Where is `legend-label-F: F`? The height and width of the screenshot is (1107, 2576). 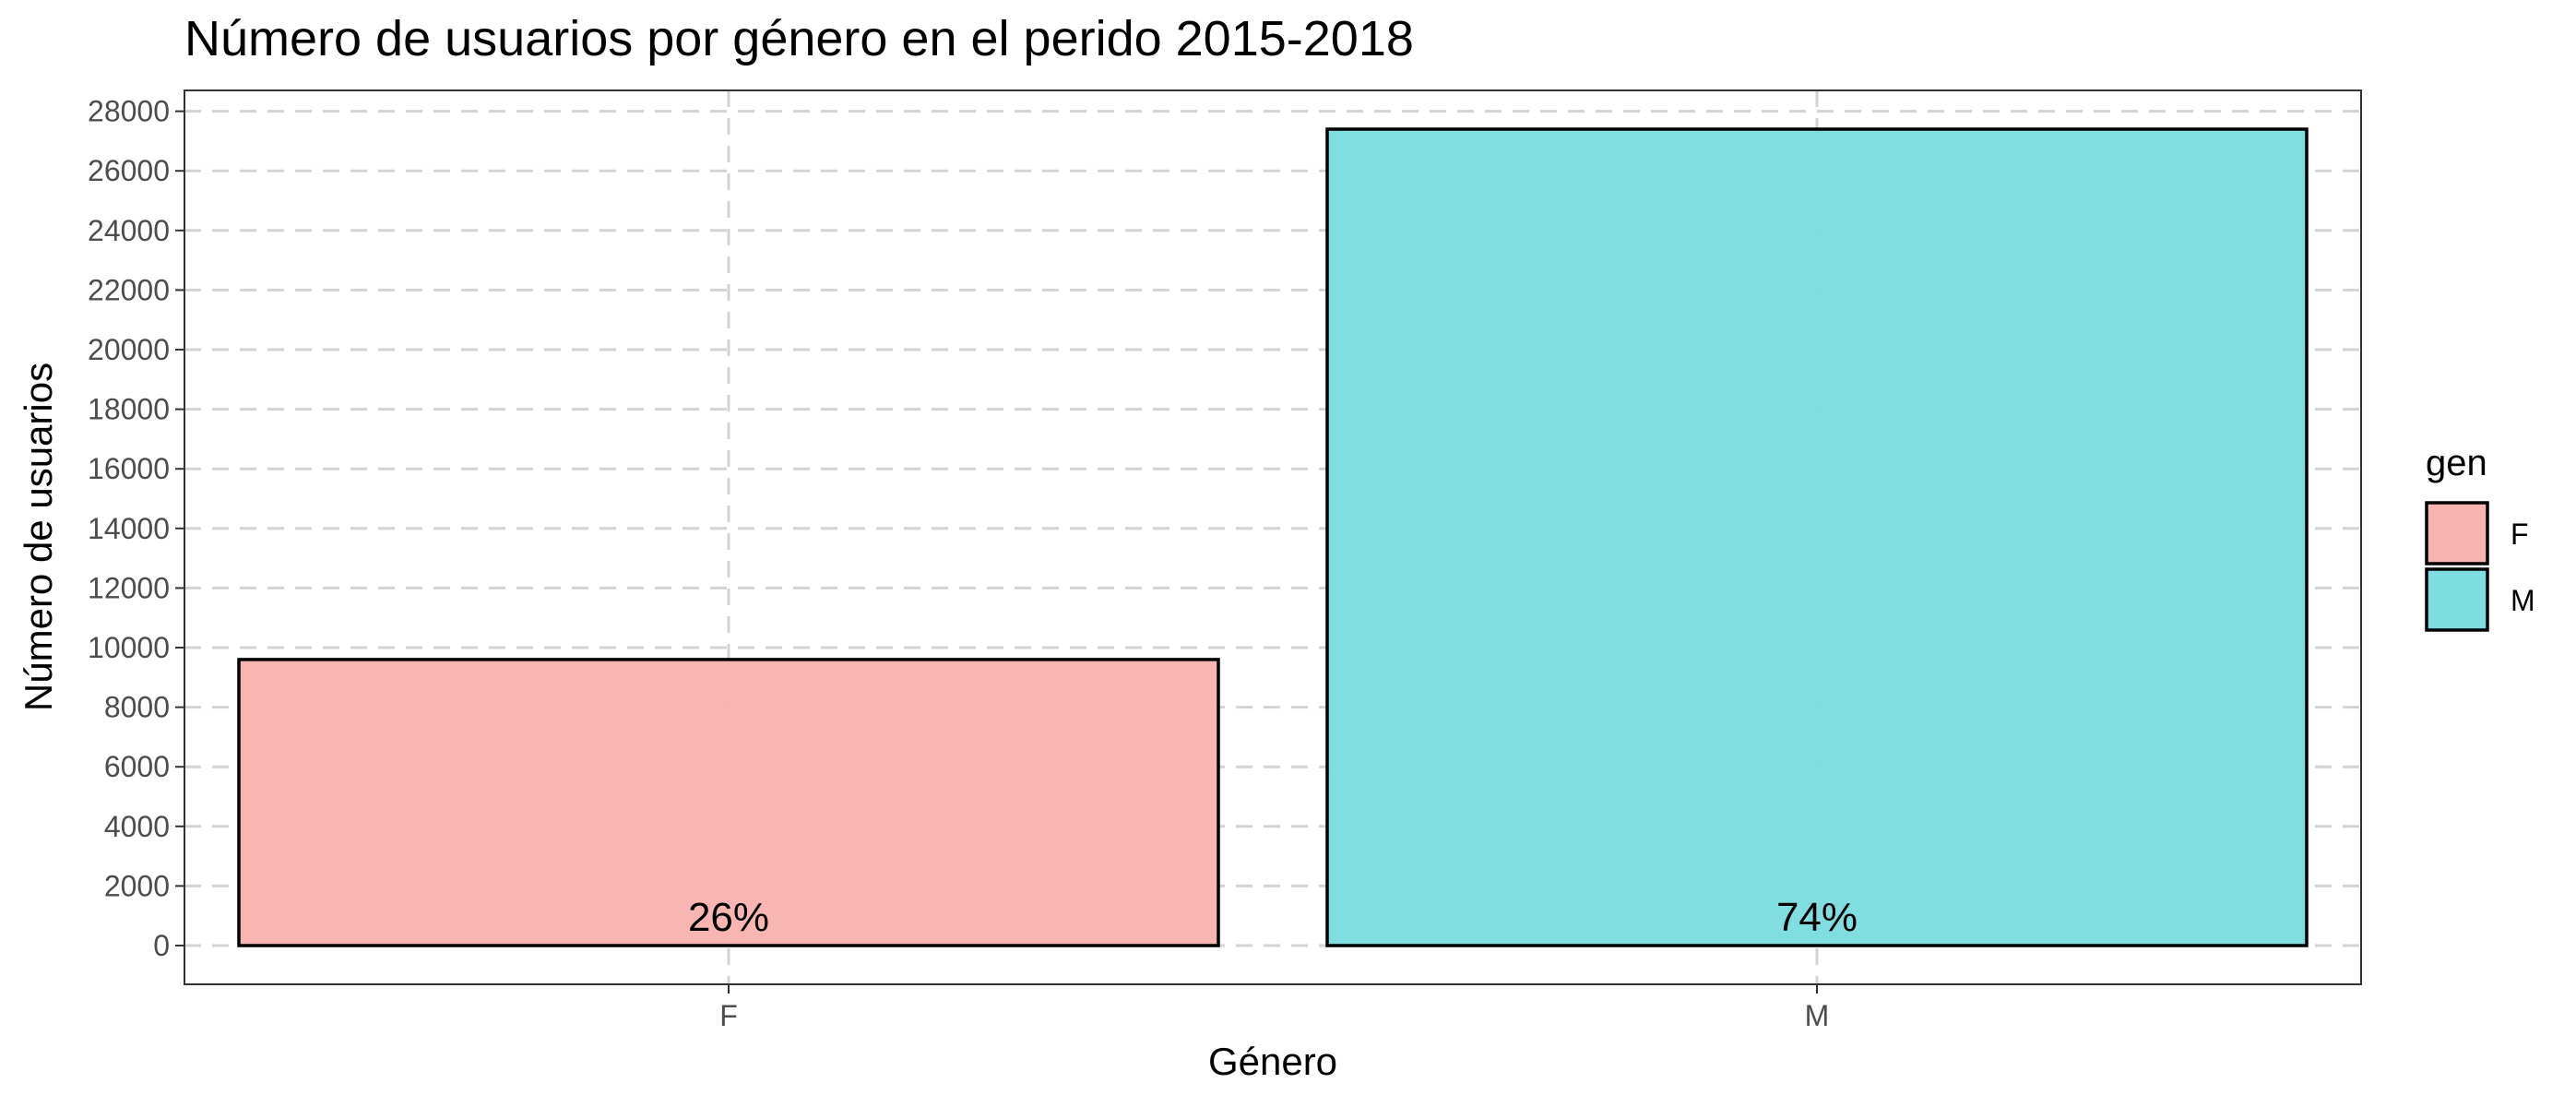 legend-label-F: F is located at coordinates (2520, 534).